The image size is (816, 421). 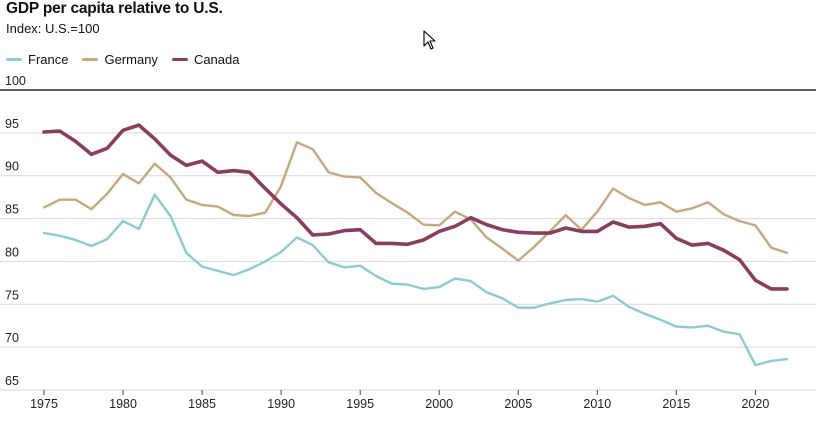 What do you see at coordinates (15, 81) in the screenshot?
I see `y-tick-label-100: 100` at bounding box center [15, 81].